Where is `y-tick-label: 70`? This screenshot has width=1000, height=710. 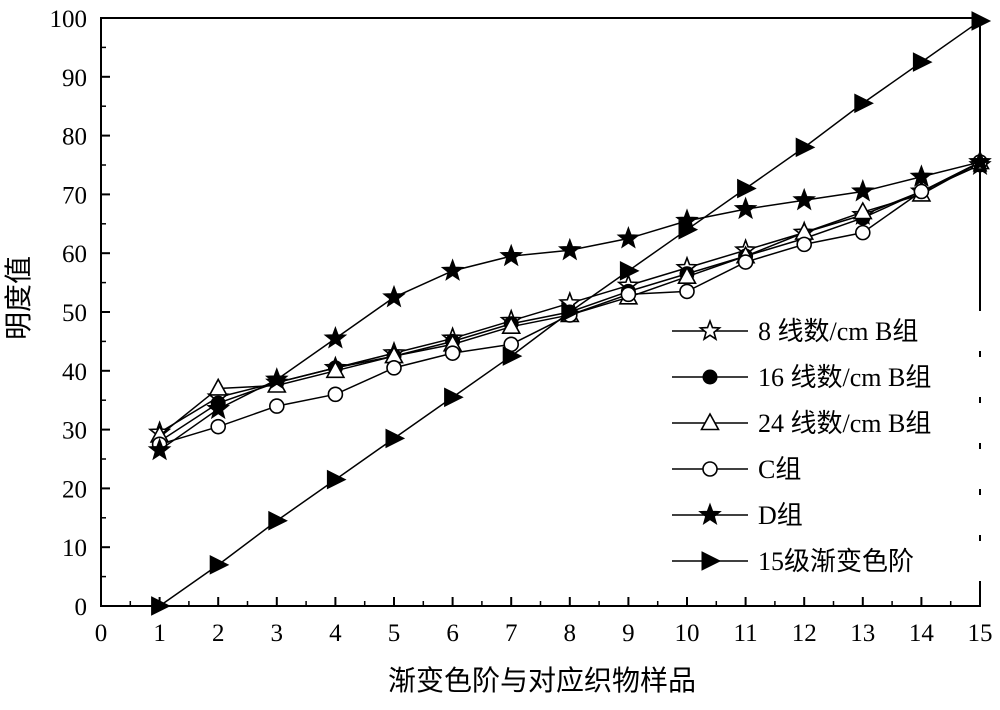
y-tick-label: 70 is located at coordinates (74, 195).